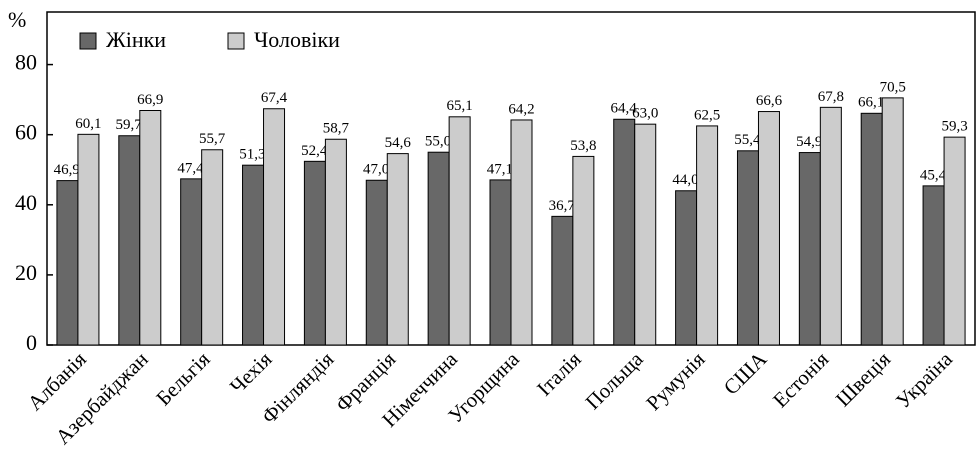 The image size is (977, 473). I want to click on value-label: 47,4, so click(190, 168).